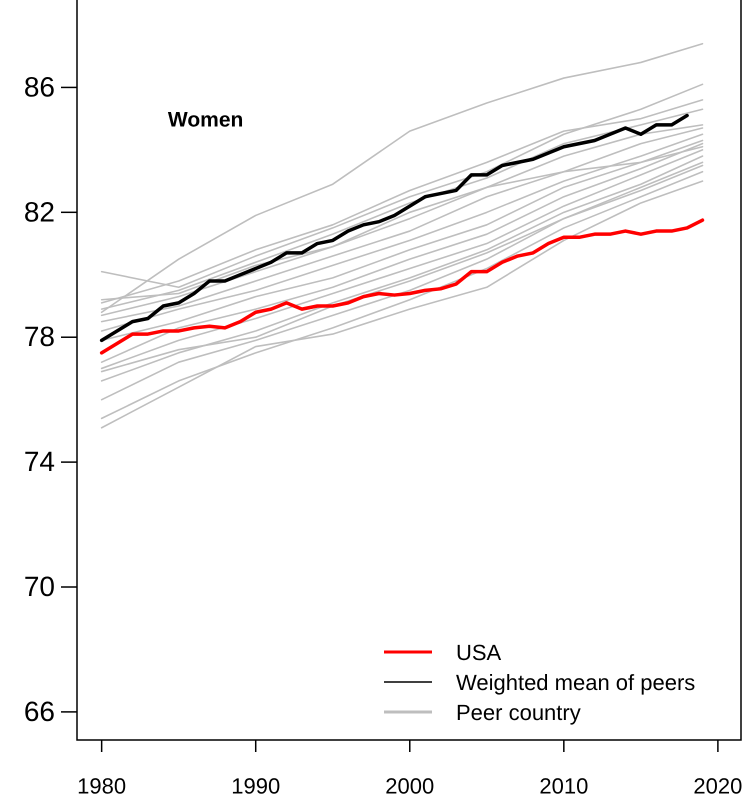 The image size is (747, 800). What do you see at coordinates (576, 682) in the screenshot?
I see `legend-label: Weighted mean of peers` at bounding box center [576, 682].